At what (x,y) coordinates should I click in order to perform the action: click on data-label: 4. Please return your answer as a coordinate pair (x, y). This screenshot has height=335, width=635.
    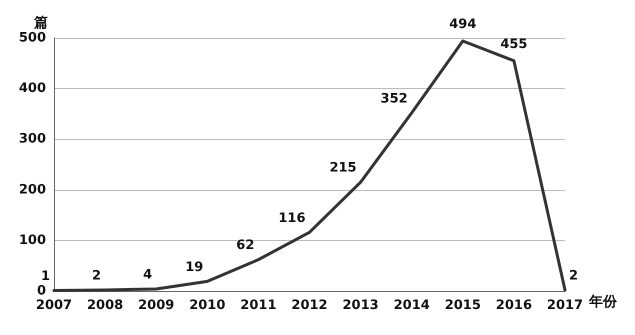
    Looking at the image, I should click on (147, 274).